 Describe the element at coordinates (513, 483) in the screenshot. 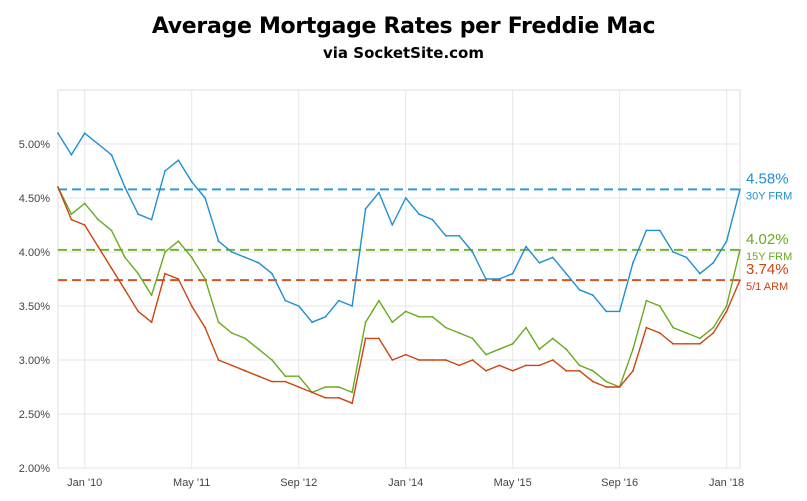

I see `x-tick-label: May '15` at that location.